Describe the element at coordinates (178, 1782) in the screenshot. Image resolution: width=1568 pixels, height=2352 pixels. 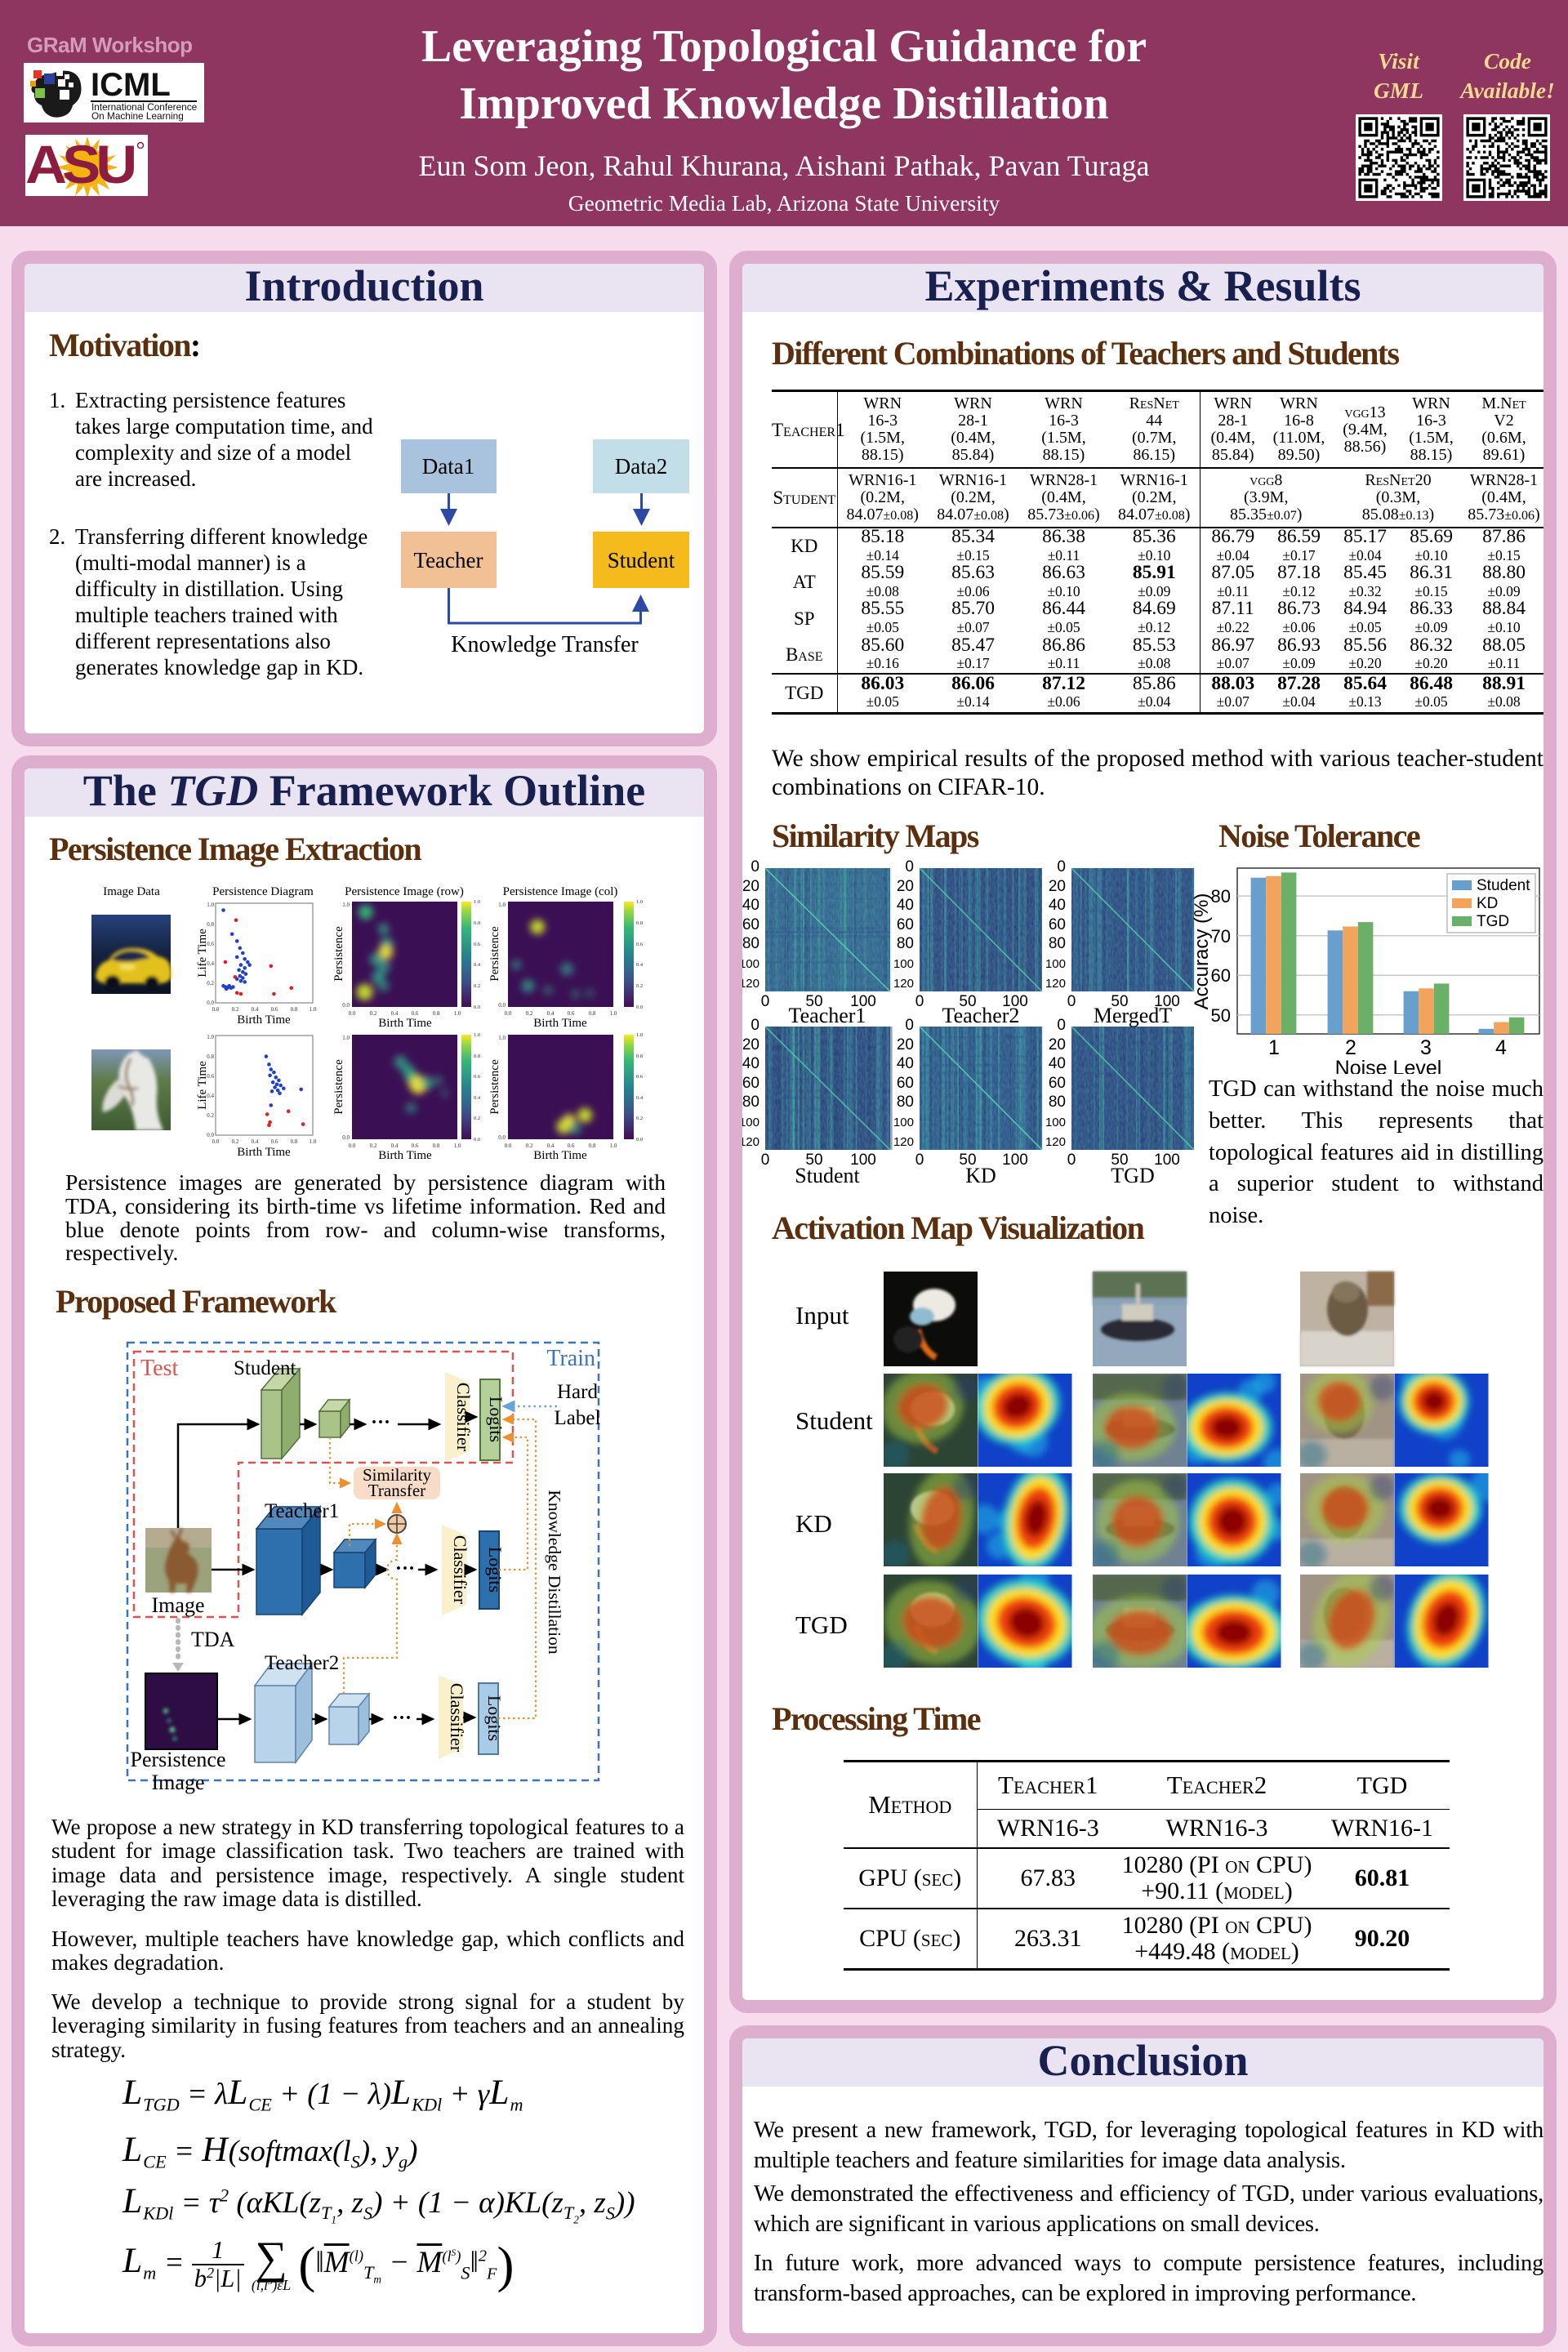
I see `svg-text: Image` at that location.